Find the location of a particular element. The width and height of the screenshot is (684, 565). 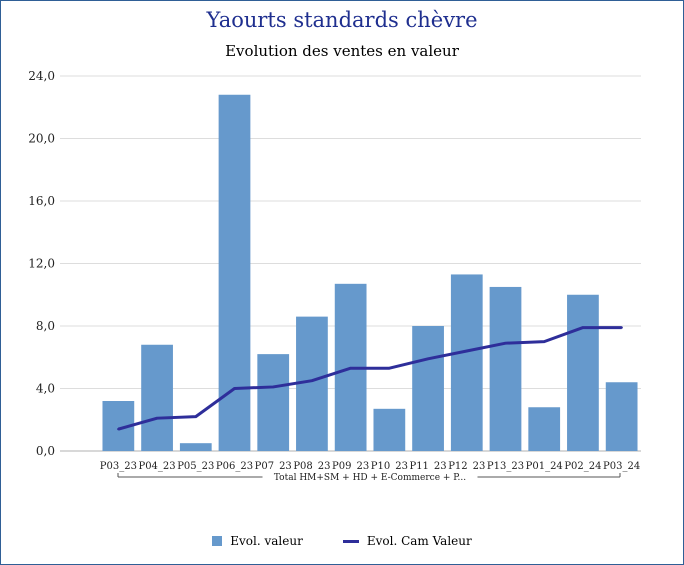

legend-swatch-bar is located at coordinates (217, 541).